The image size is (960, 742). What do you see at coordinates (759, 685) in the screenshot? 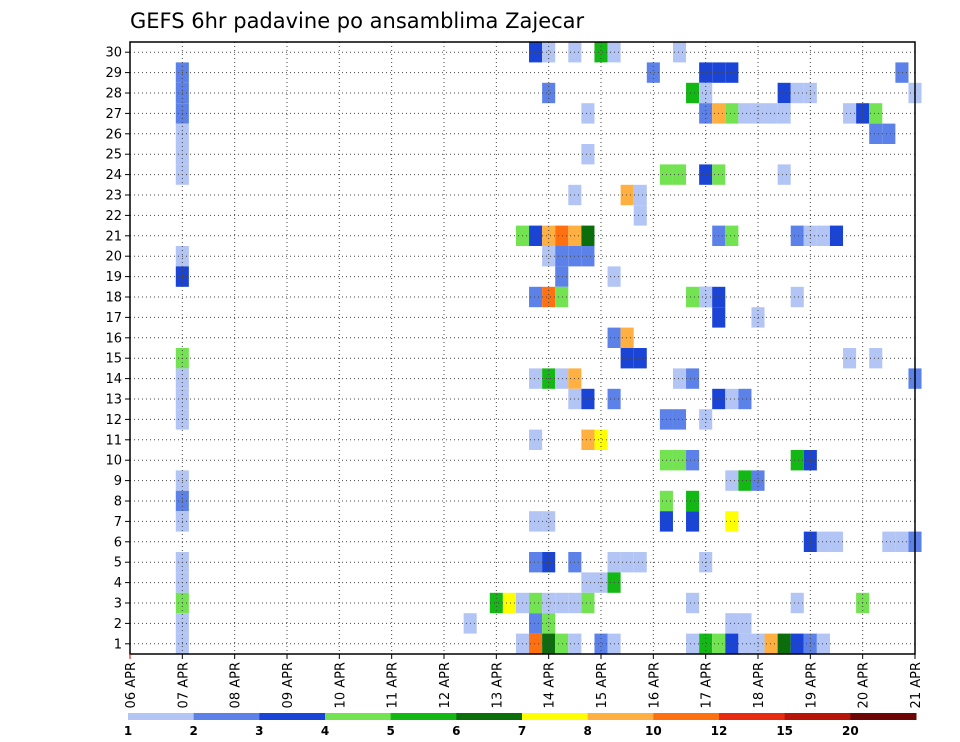
I see `x-tick-label: 18 APR` at bounding box center [759, 685].